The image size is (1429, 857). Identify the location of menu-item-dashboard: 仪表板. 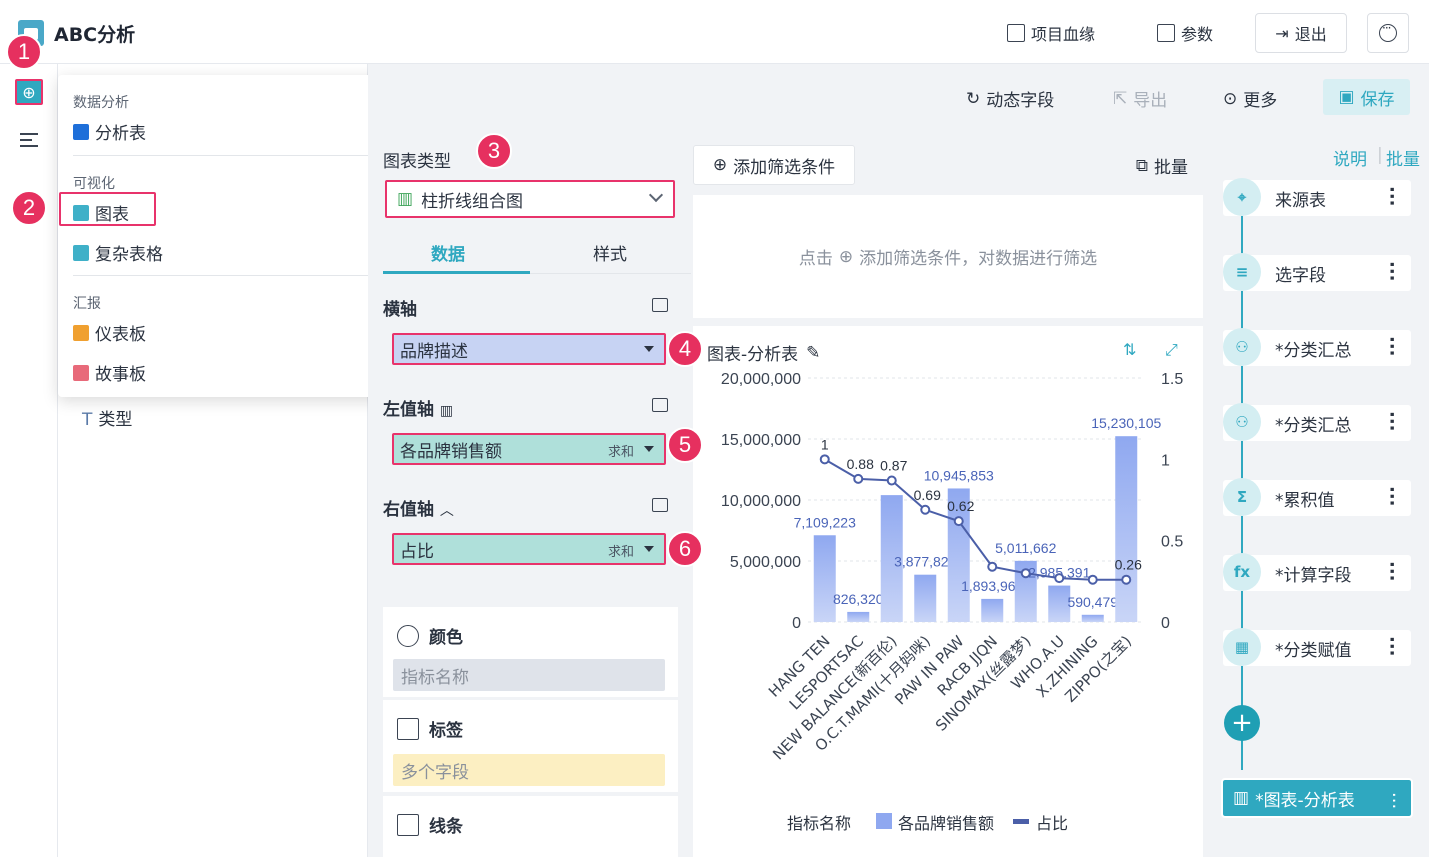
(109, 332).